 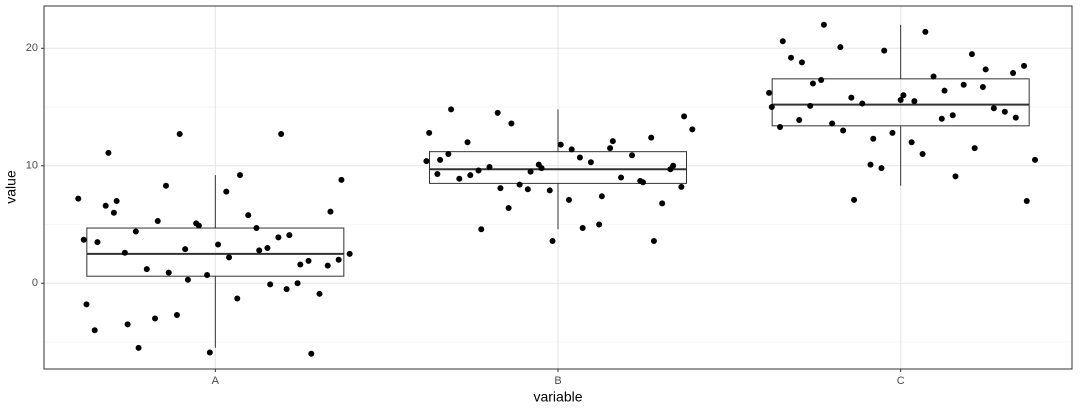 What do you see at coordinates (32, 48) in the screenshot?
I see `y-tick-label: 20` at bounding box center [32, 48].